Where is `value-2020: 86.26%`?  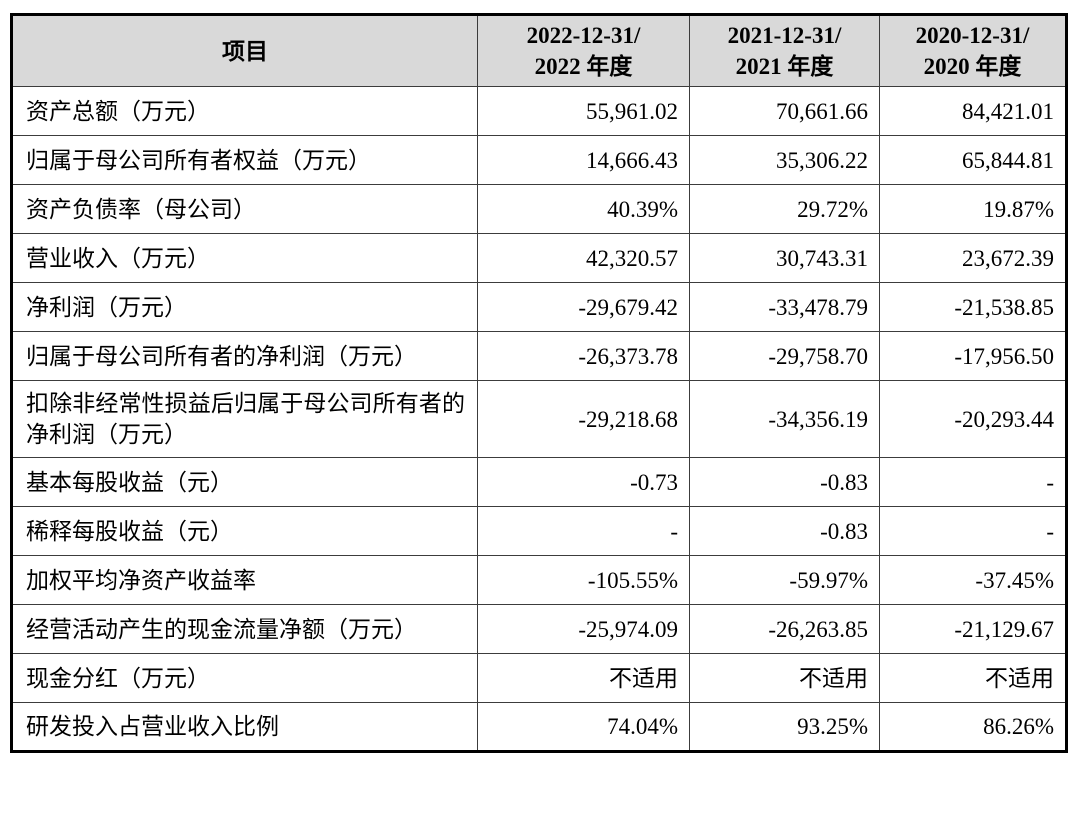
value-2020: 86.26% is located at coordinates (973, 727).